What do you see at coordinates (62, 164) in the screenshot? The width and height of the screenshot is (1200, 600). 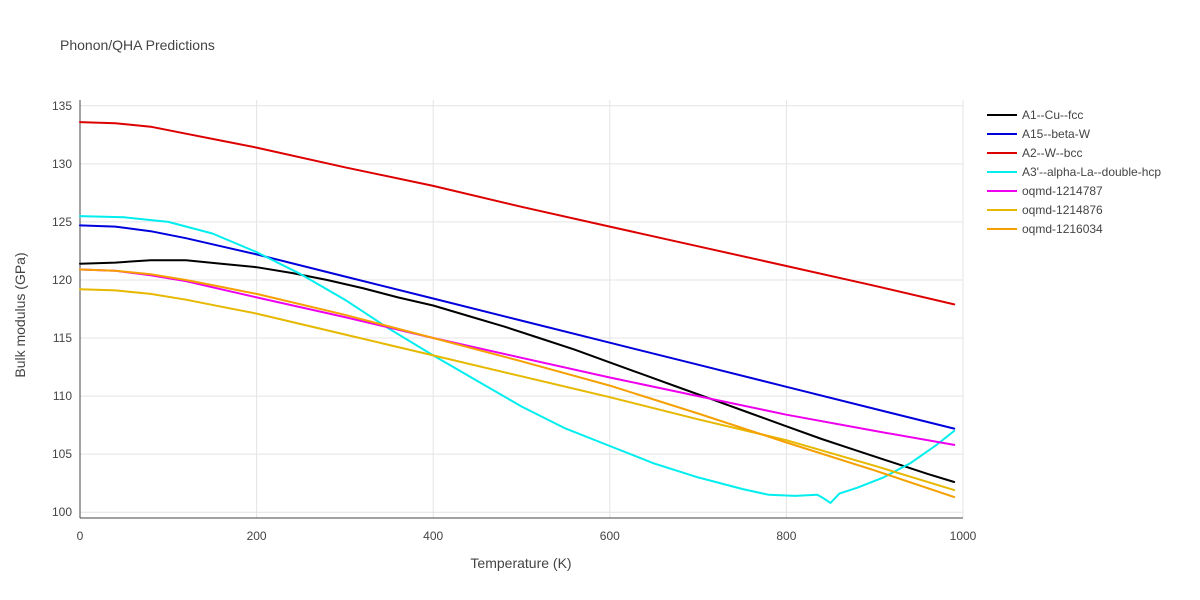 I see `y-tick-label: 130` at bounding box center [62, 164].